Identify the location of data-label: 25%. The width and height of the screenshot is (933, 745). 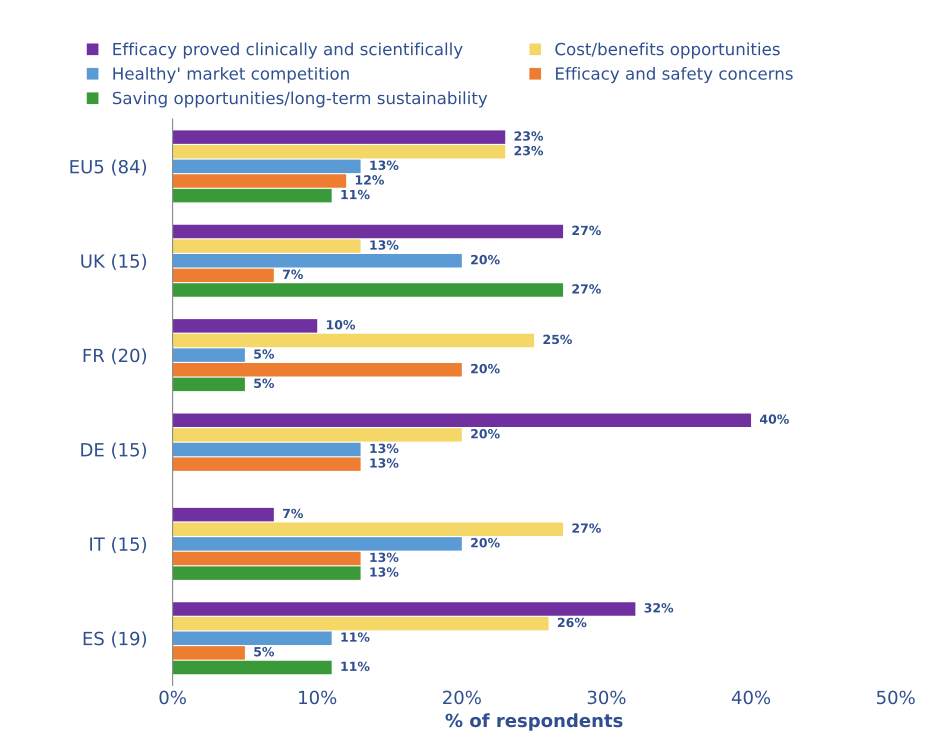
(557, 339).